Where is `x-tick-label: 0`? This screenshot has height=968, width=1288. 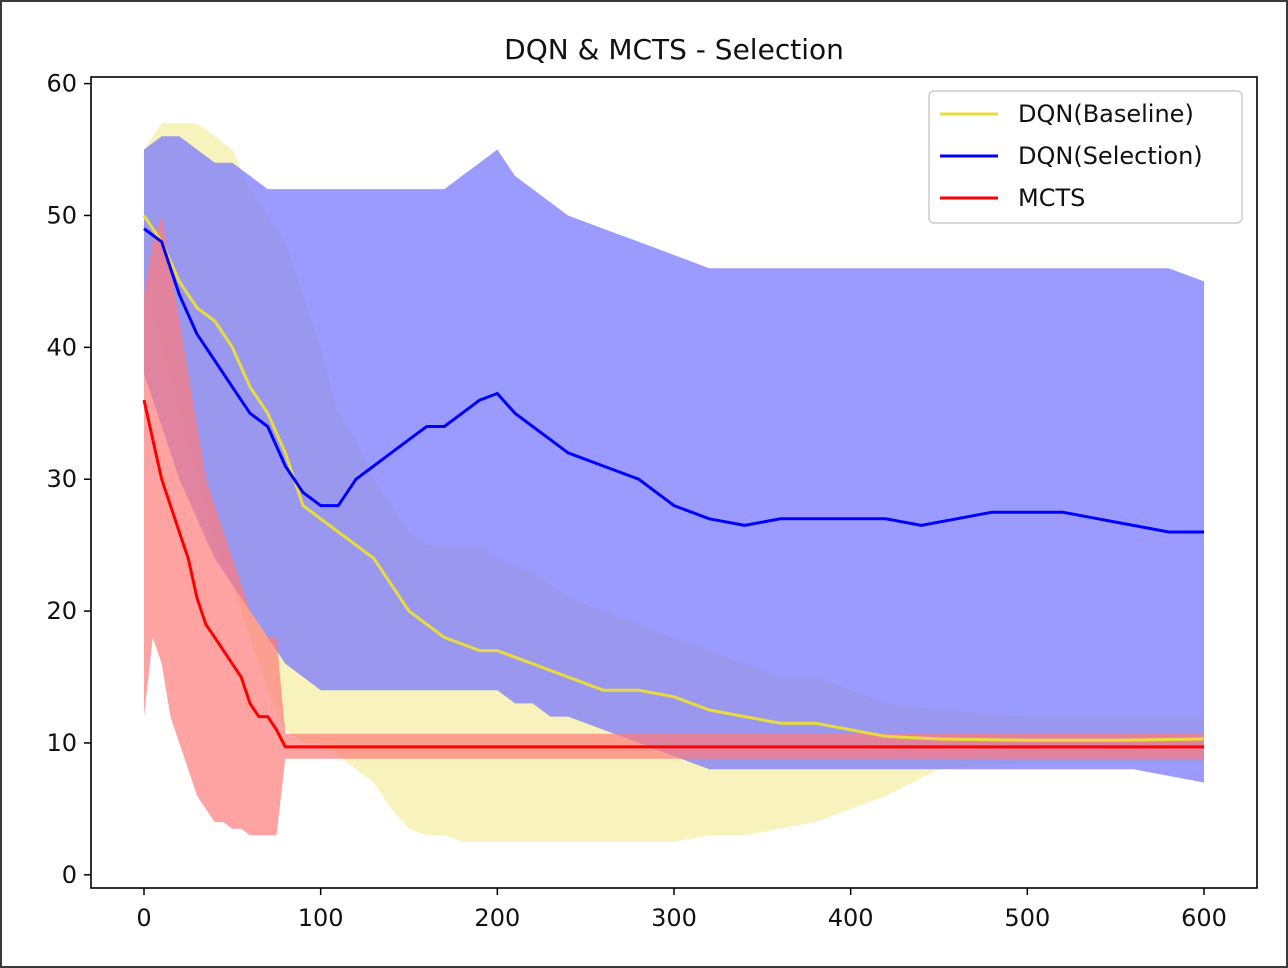 x-tick-label: 0 is located at coordinates (143, 918).